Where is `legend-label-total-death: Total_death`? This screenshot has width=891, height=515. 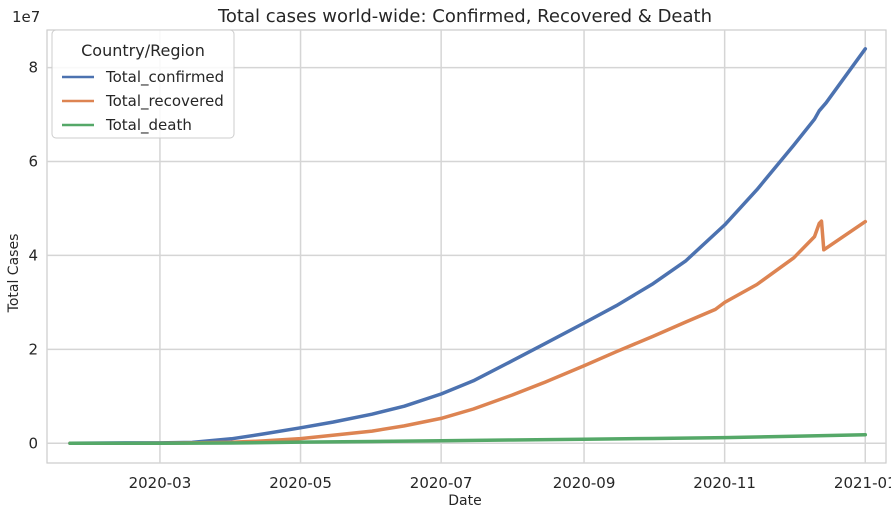 legend-label-total-death: Total_death is located at coordinates (148, 125).